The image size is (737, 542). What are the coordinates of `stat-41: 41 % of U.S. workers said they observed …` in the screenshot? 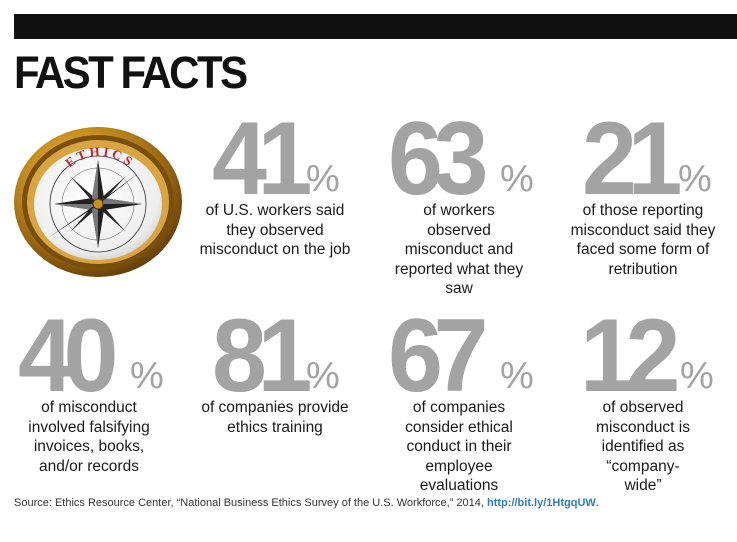 It's located at (275, 183).